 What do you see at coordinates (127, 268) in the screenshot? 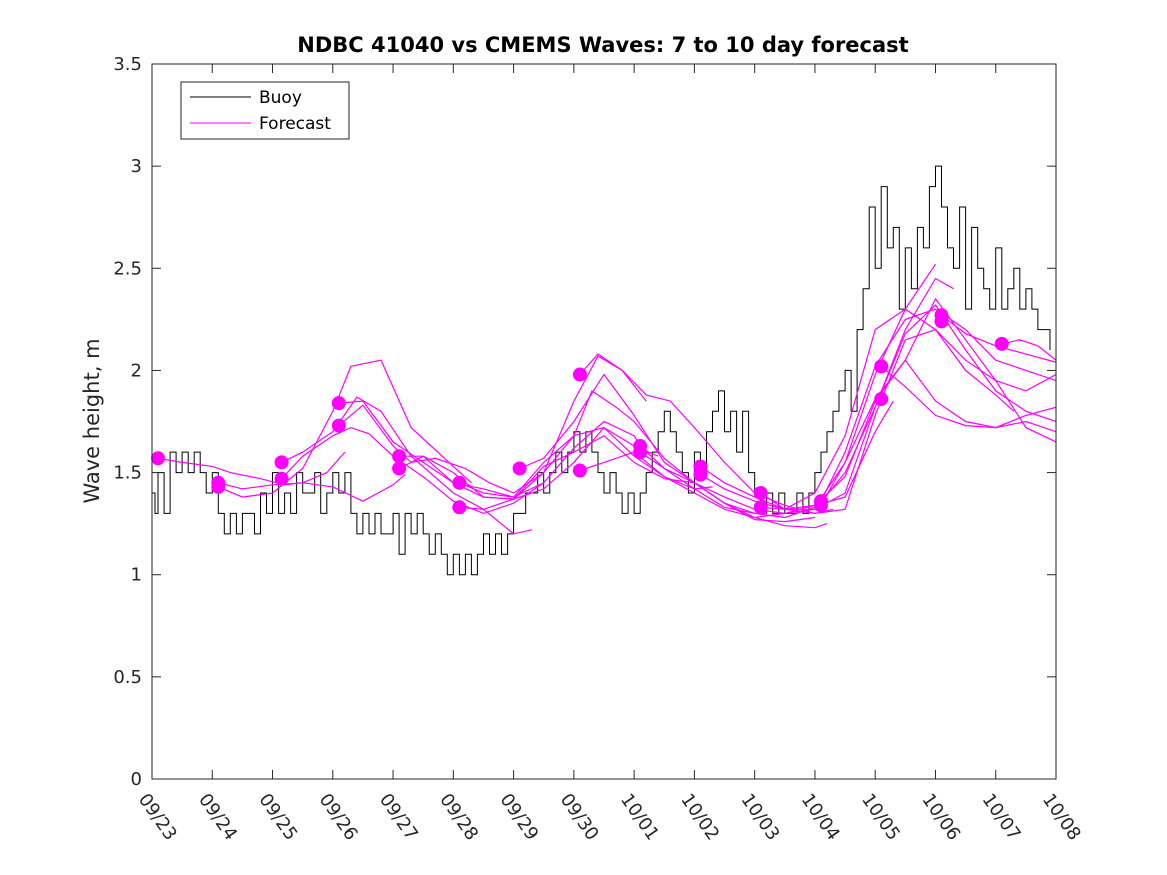
I see `y-tick-label: 2.5` at bounding box center [127, 268].